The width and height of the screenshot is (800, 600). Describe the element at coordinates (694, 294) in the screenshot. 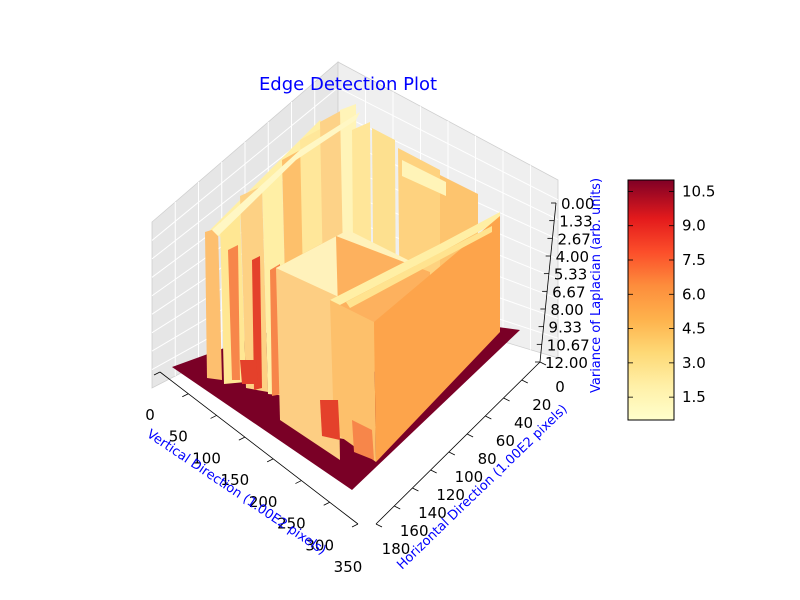

I see `colorbar-tick-label: 6.0` at that location.